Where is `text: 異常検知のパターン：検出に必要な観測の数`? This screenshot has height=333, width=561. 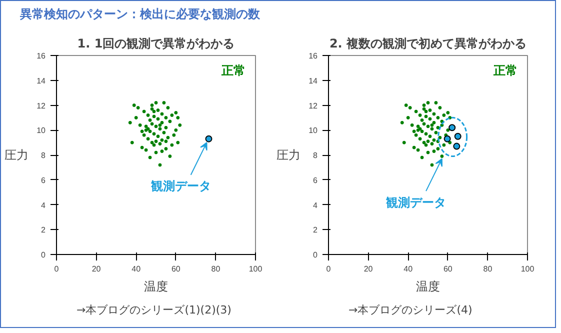
text: 異常検知のパターン：検出に必要な観測の数 is located at coordinates (140, 14).